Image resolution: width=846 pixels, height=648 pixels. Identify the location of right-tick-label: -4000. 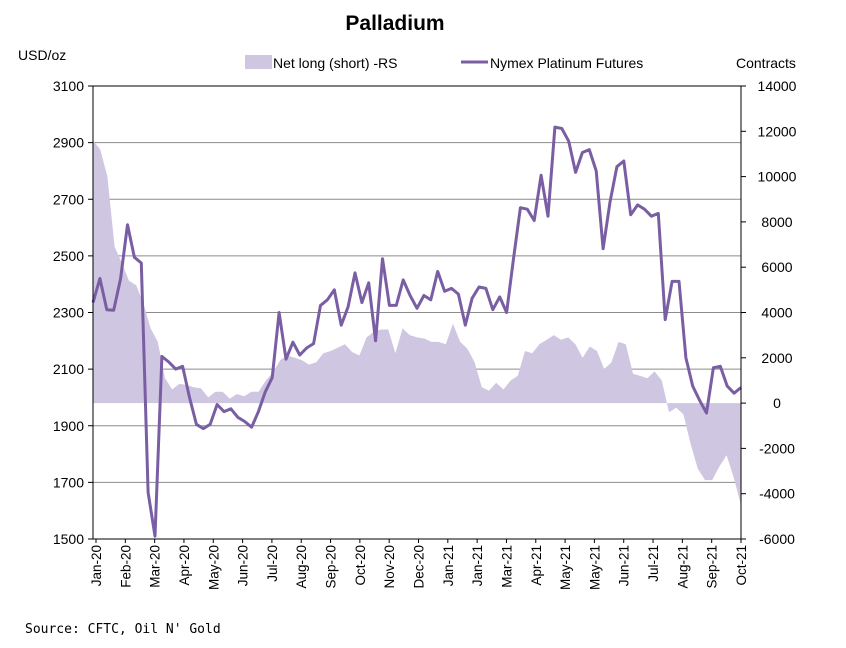
(777, 494).